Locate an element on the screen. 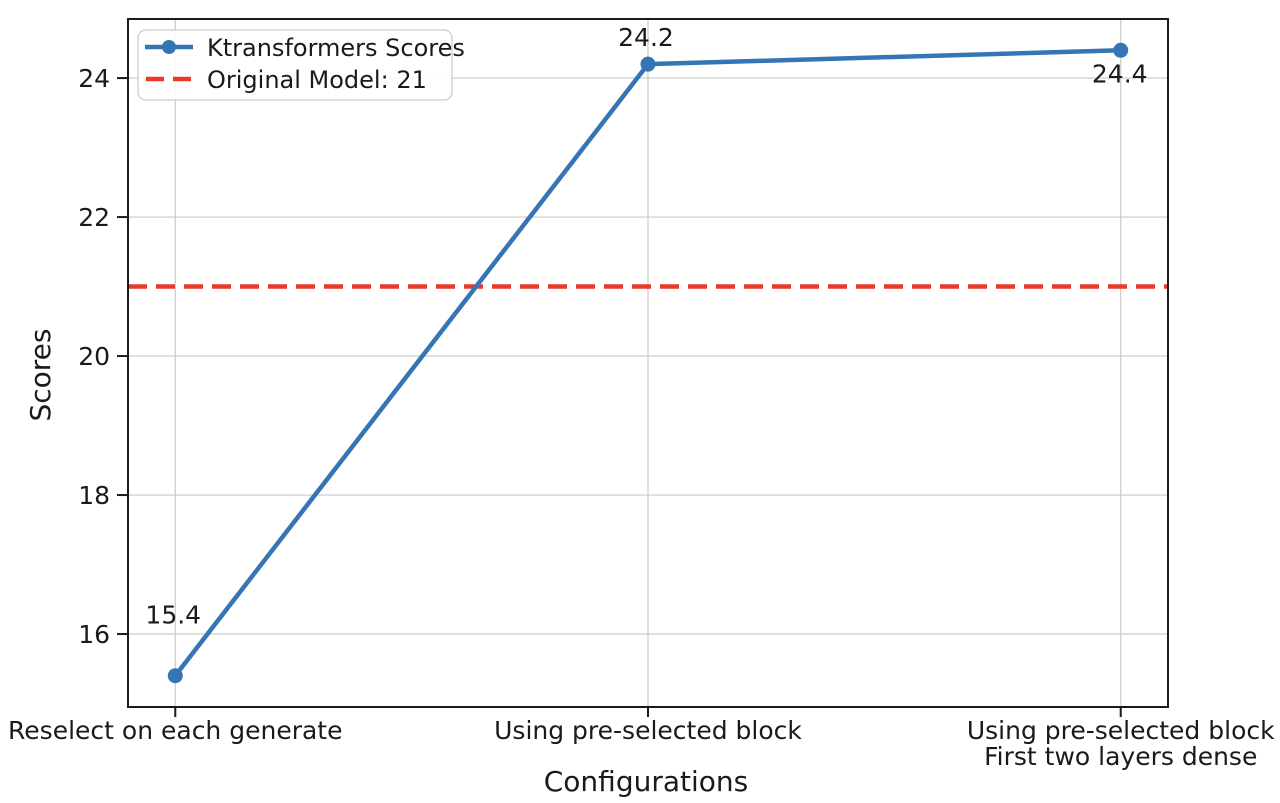 This screenshot has height=803, width=1280. legend-label-series: Ktransformers Scores is located at coordinates (336, 48).